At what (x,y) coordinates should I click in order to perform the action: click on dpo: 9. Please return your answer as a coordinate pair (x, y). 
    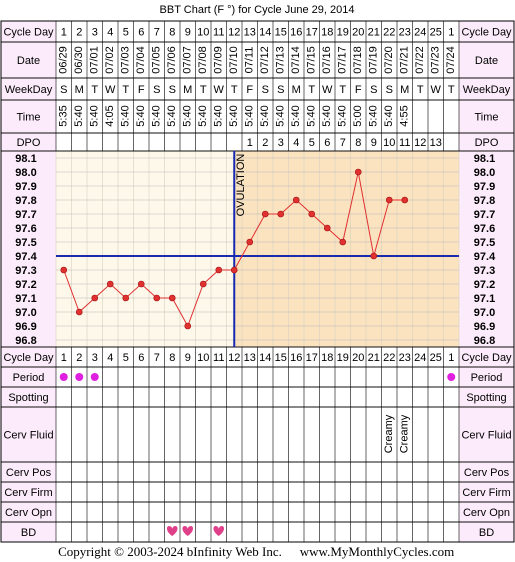
    Looking at the image, I should click on (374, 143).